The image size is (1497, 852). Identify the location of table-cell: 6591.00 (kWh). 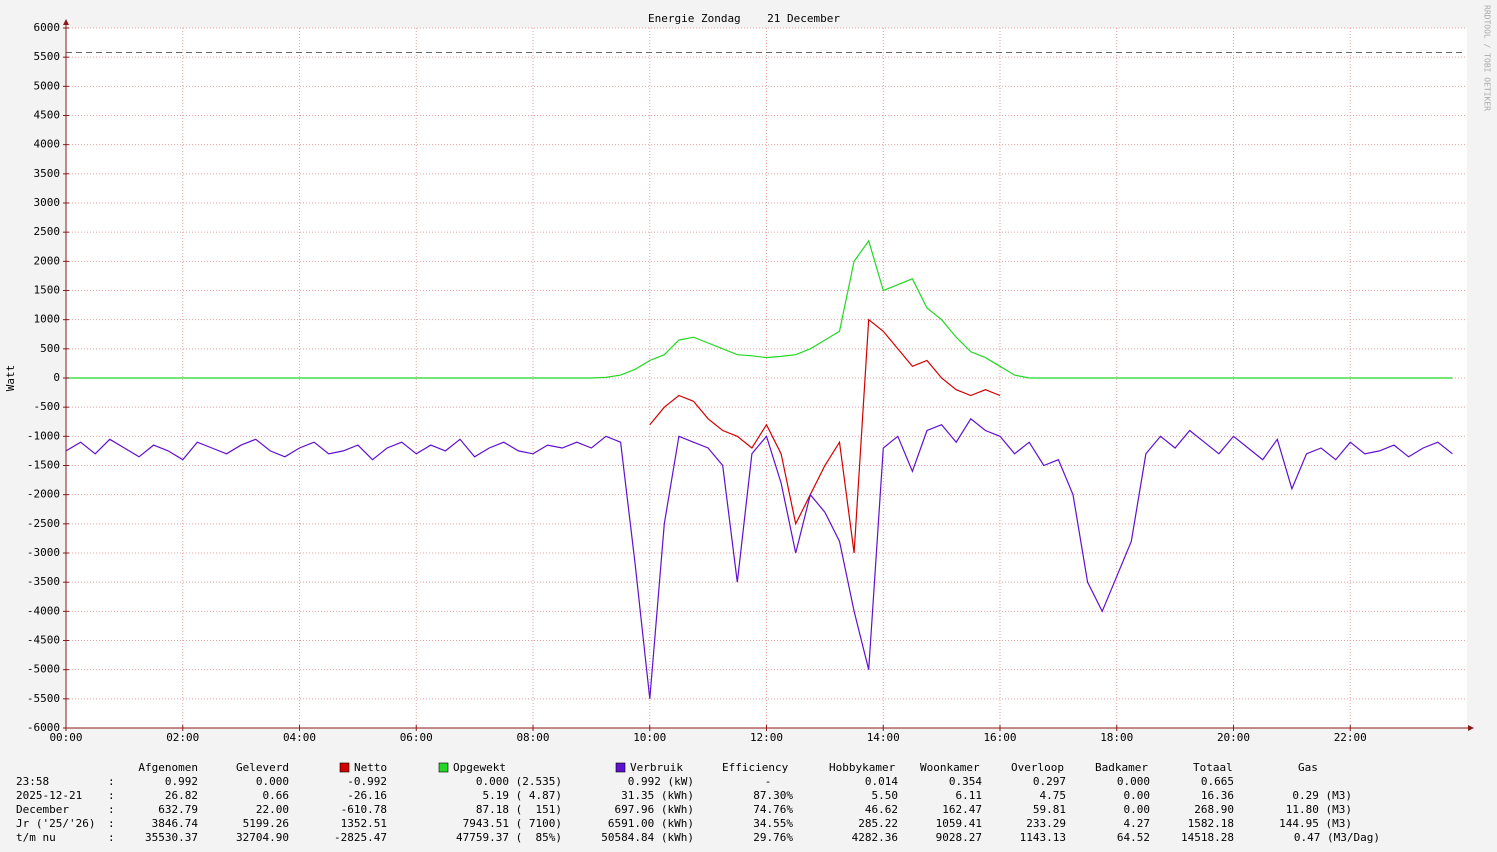
(651, 823).